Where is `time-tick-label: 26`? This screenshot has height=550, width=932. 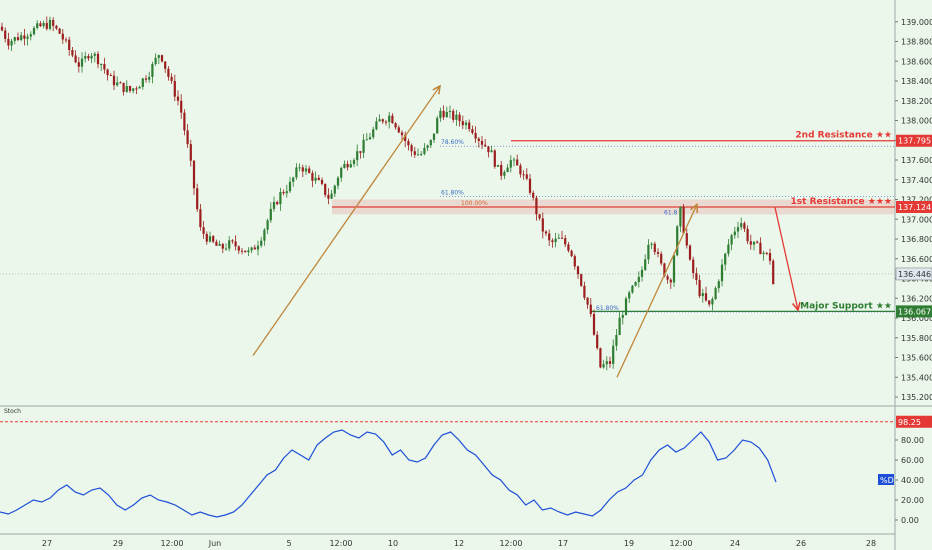 time-tick-label: 26 is located at coordinates (801, 543).